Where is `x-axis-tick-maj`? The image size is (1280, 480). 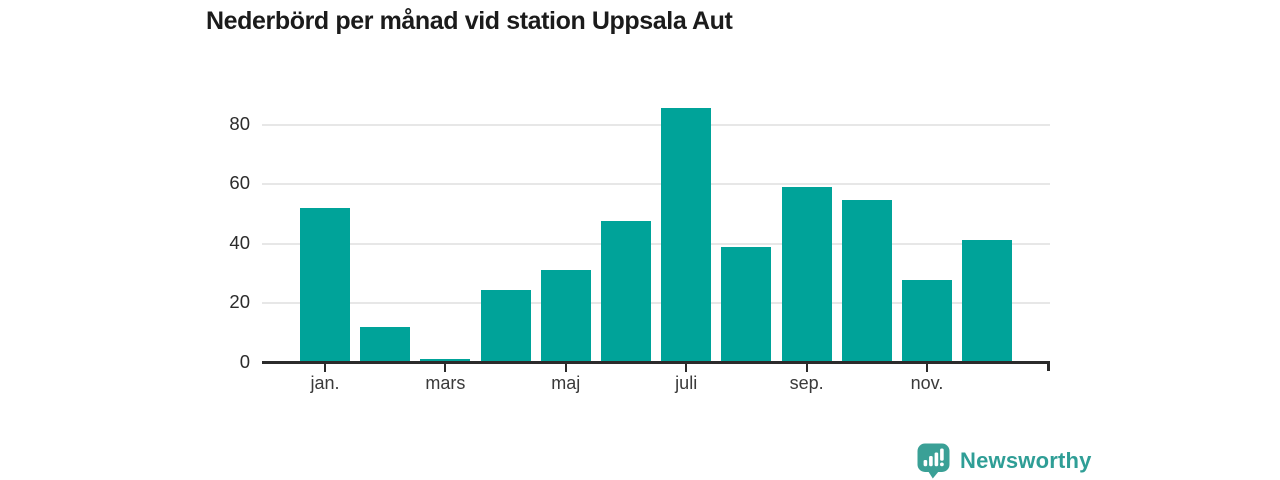 x-axis-tick-maj is located at coordinates (565, 368).